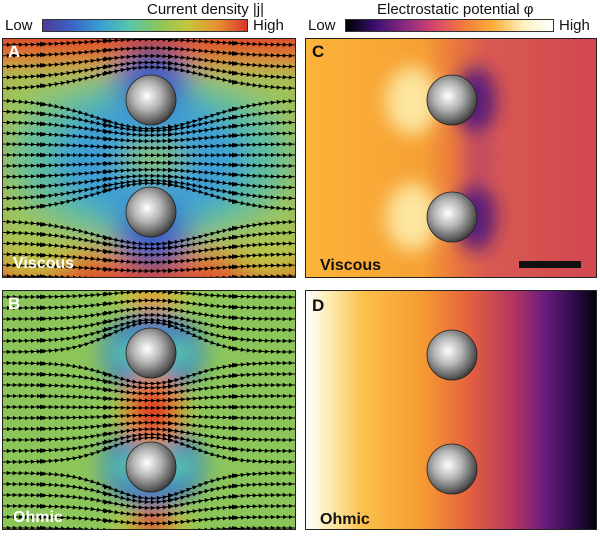  Describe the element at coordinates (38, 517) in the screenshot. I see `regime-label: Ohmic` at that location.